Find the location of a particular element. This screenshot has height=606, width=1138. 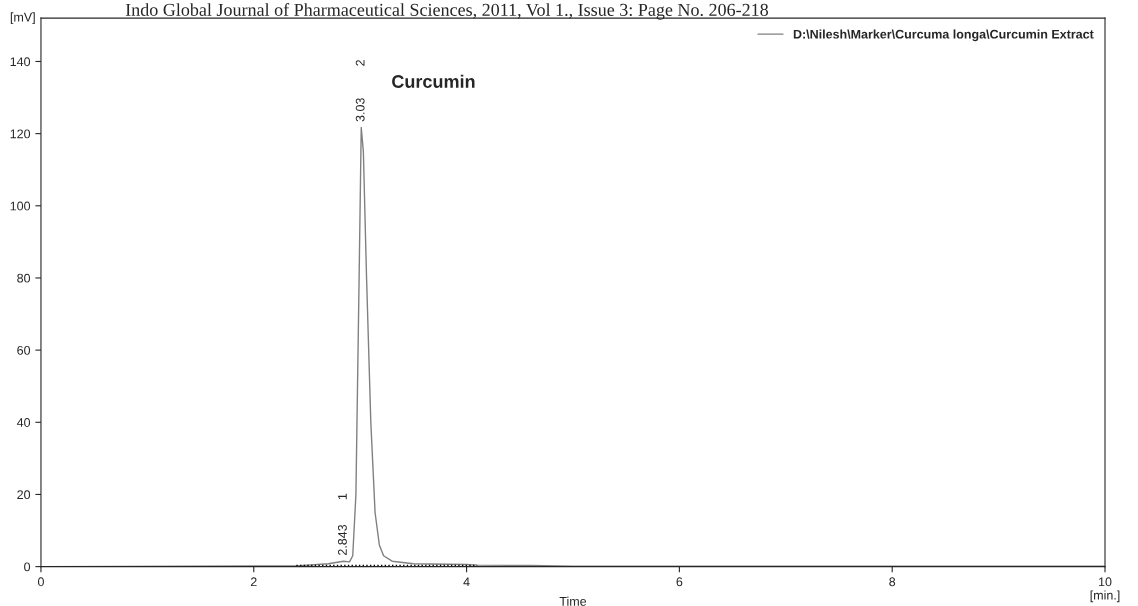

y-tick-label: 140 is located at coordinates (20, 62).